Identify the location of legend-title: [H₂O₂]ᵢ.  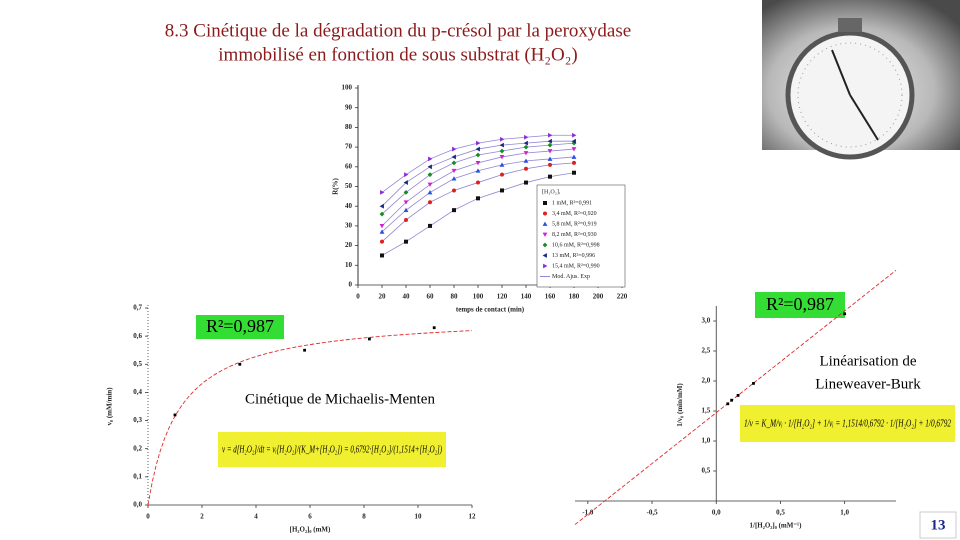
(551, 192).